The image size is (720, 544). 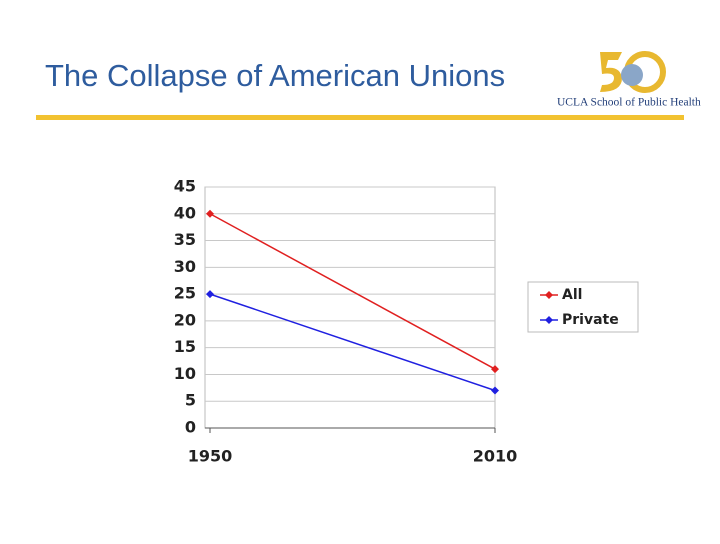 I want to click on y-tick-label: 10, so click(x=185, y=373).